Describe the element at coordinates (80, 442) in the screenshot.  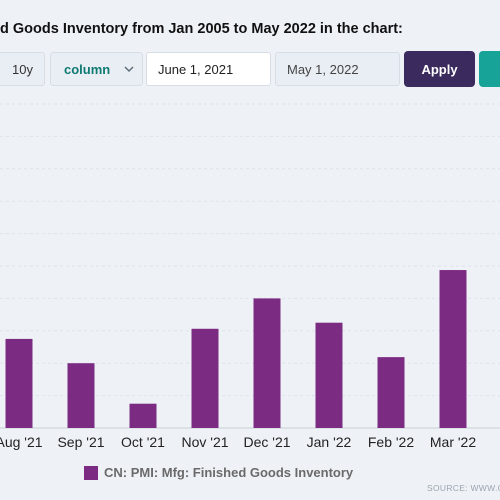
I see `x-tick-label: Sep '21` at that location.